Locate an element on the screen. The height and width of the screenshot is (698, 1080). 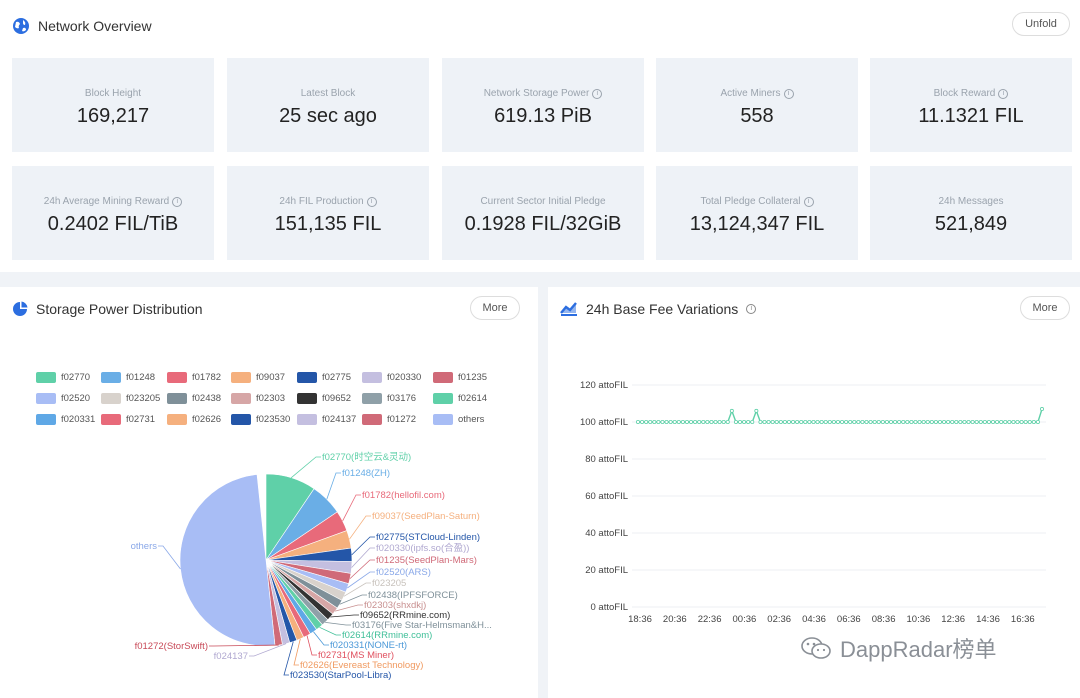
legend-item: f020331 is located at coordinates (65, 419).